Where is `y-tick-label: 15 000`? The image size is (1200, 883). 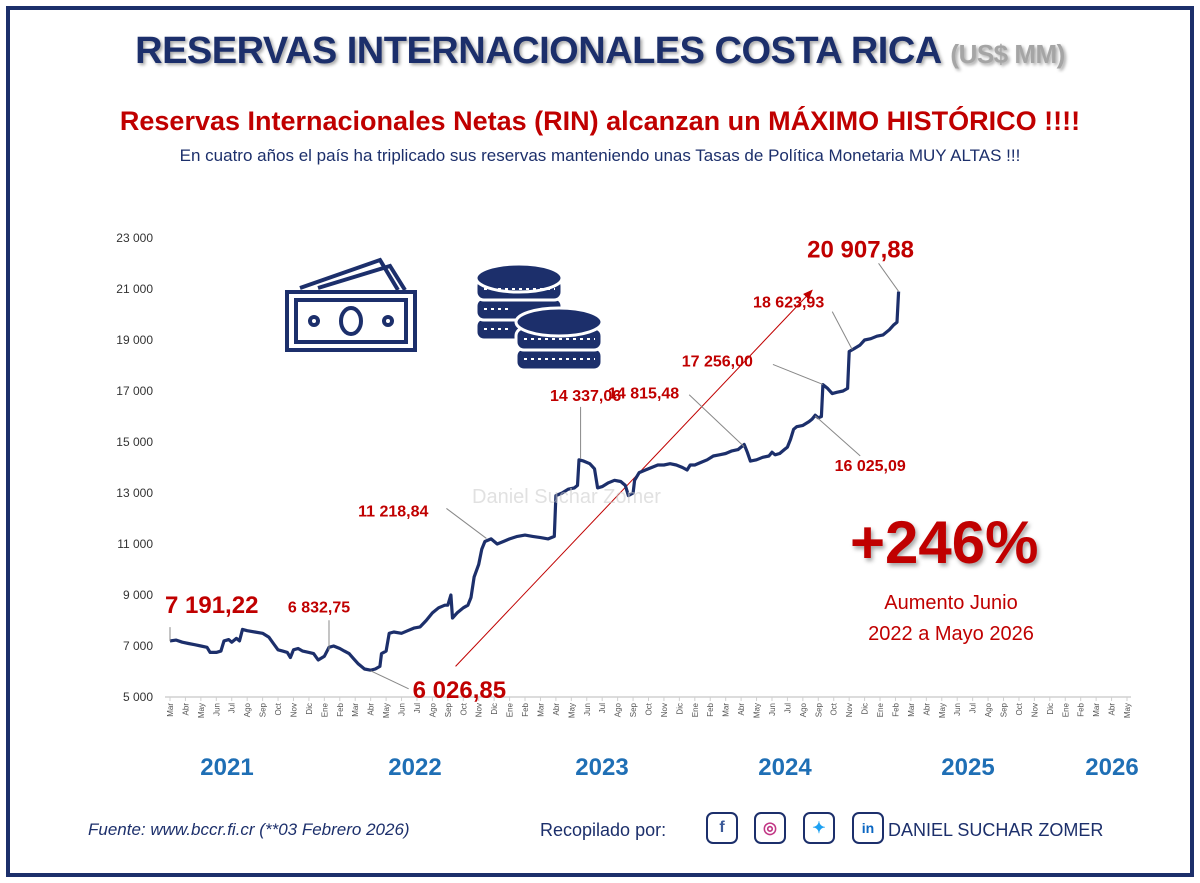 y-tick-label: 15 000 is located at coordinates (134, 442).